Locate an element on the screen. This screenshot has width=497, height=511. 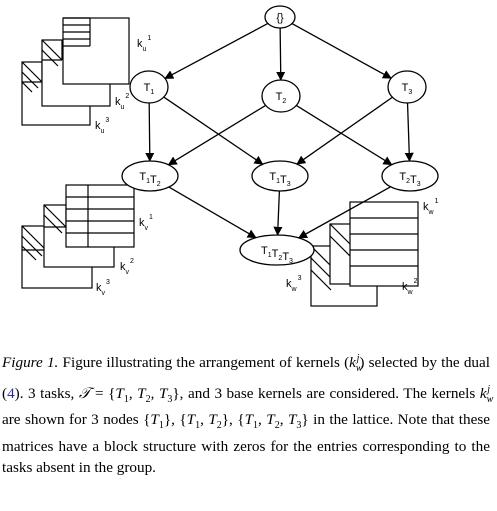
node-label: T2 is located at coordinates (281, 98).